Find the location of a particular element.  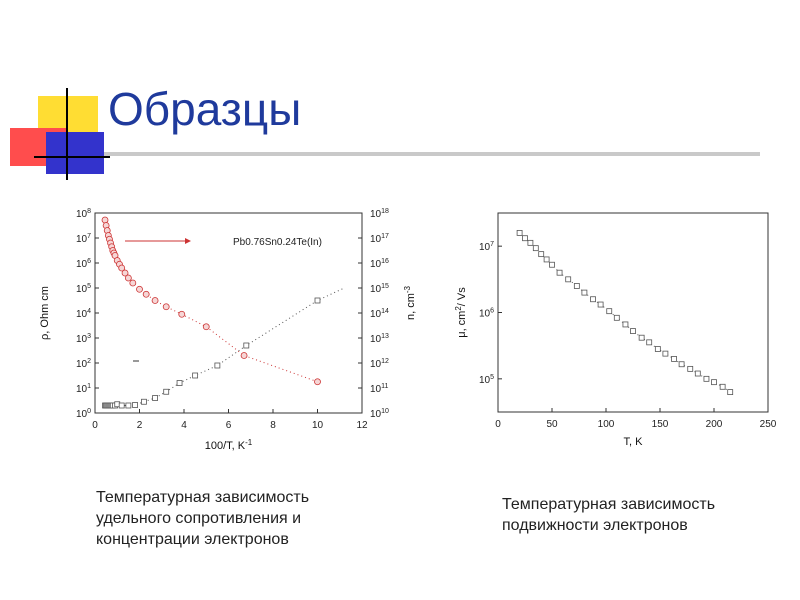

caption-left-line: Температурная зависимость is located at coordinates (203, 497).